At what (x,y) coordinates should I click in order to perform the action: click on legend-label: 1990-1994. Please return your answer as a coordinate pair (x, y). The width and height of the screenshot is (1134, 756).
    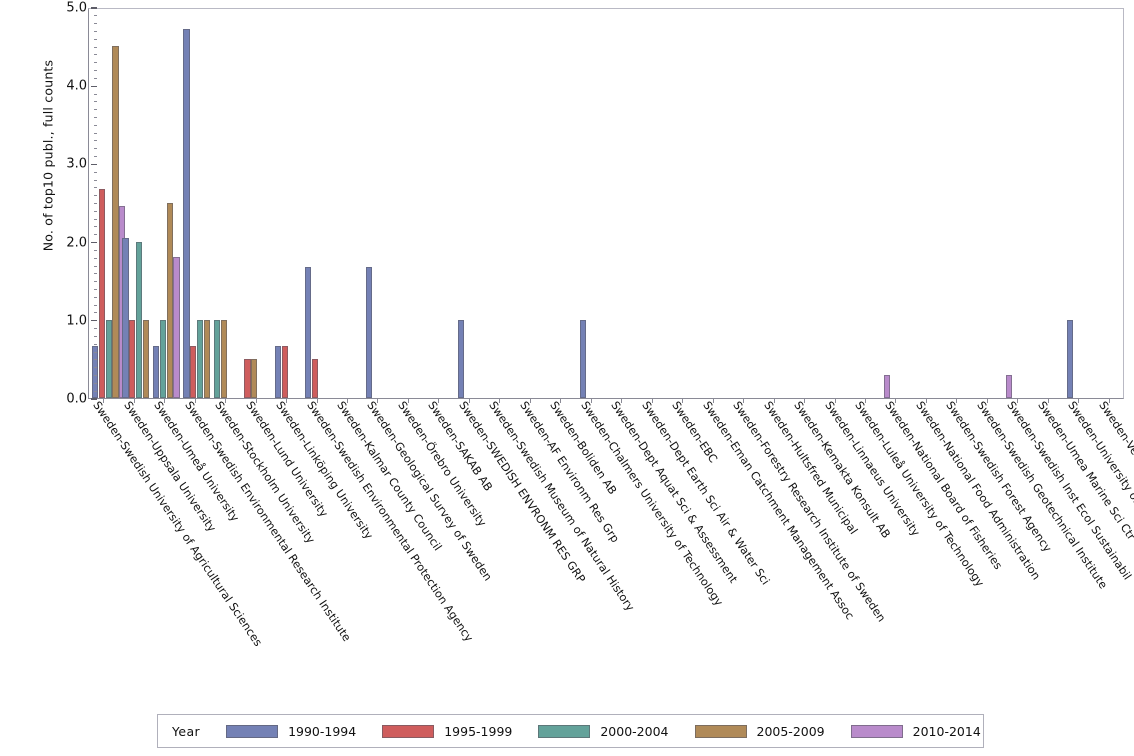
    Looking at the image, I should click on (322, 731).